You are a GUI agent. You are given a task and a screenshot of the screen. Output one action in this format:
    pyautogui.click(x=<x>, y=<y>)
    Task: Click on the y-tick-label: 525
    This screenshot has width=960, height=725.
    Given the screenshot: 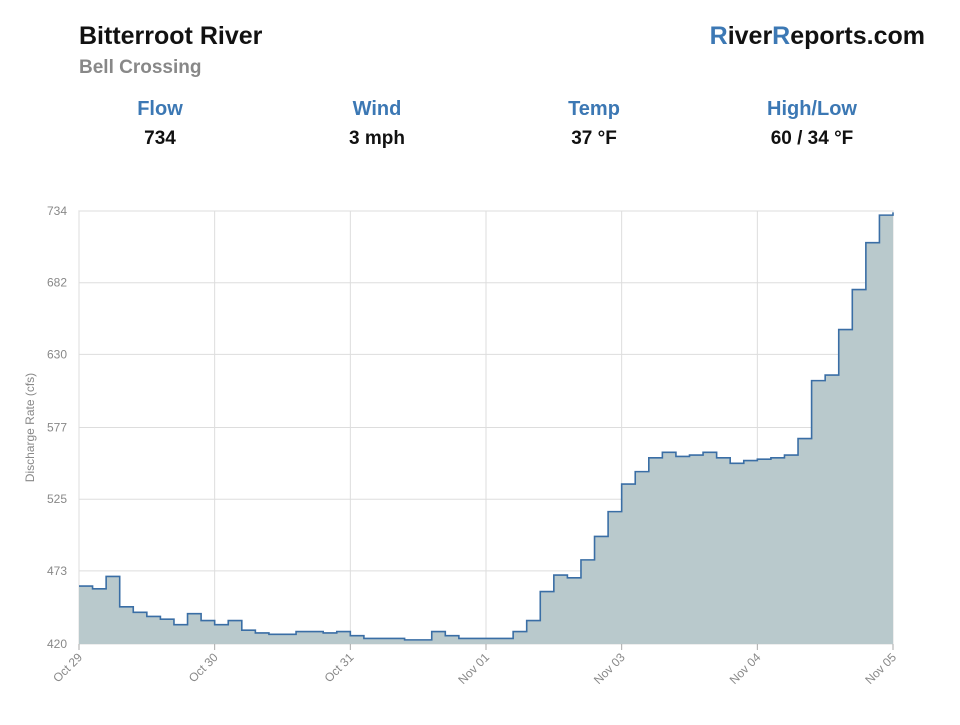 What is the action you would take?
    pyautogui.click(x=57, y=499)
    